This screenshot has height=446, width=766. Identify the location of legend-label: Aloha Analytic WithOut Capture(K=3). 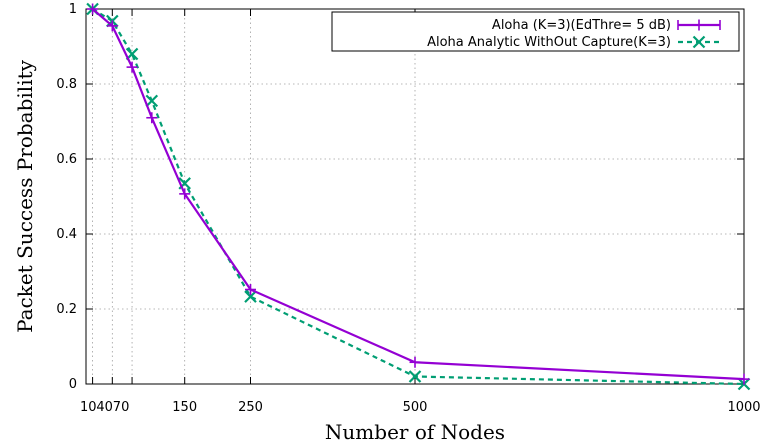
(549, 42).